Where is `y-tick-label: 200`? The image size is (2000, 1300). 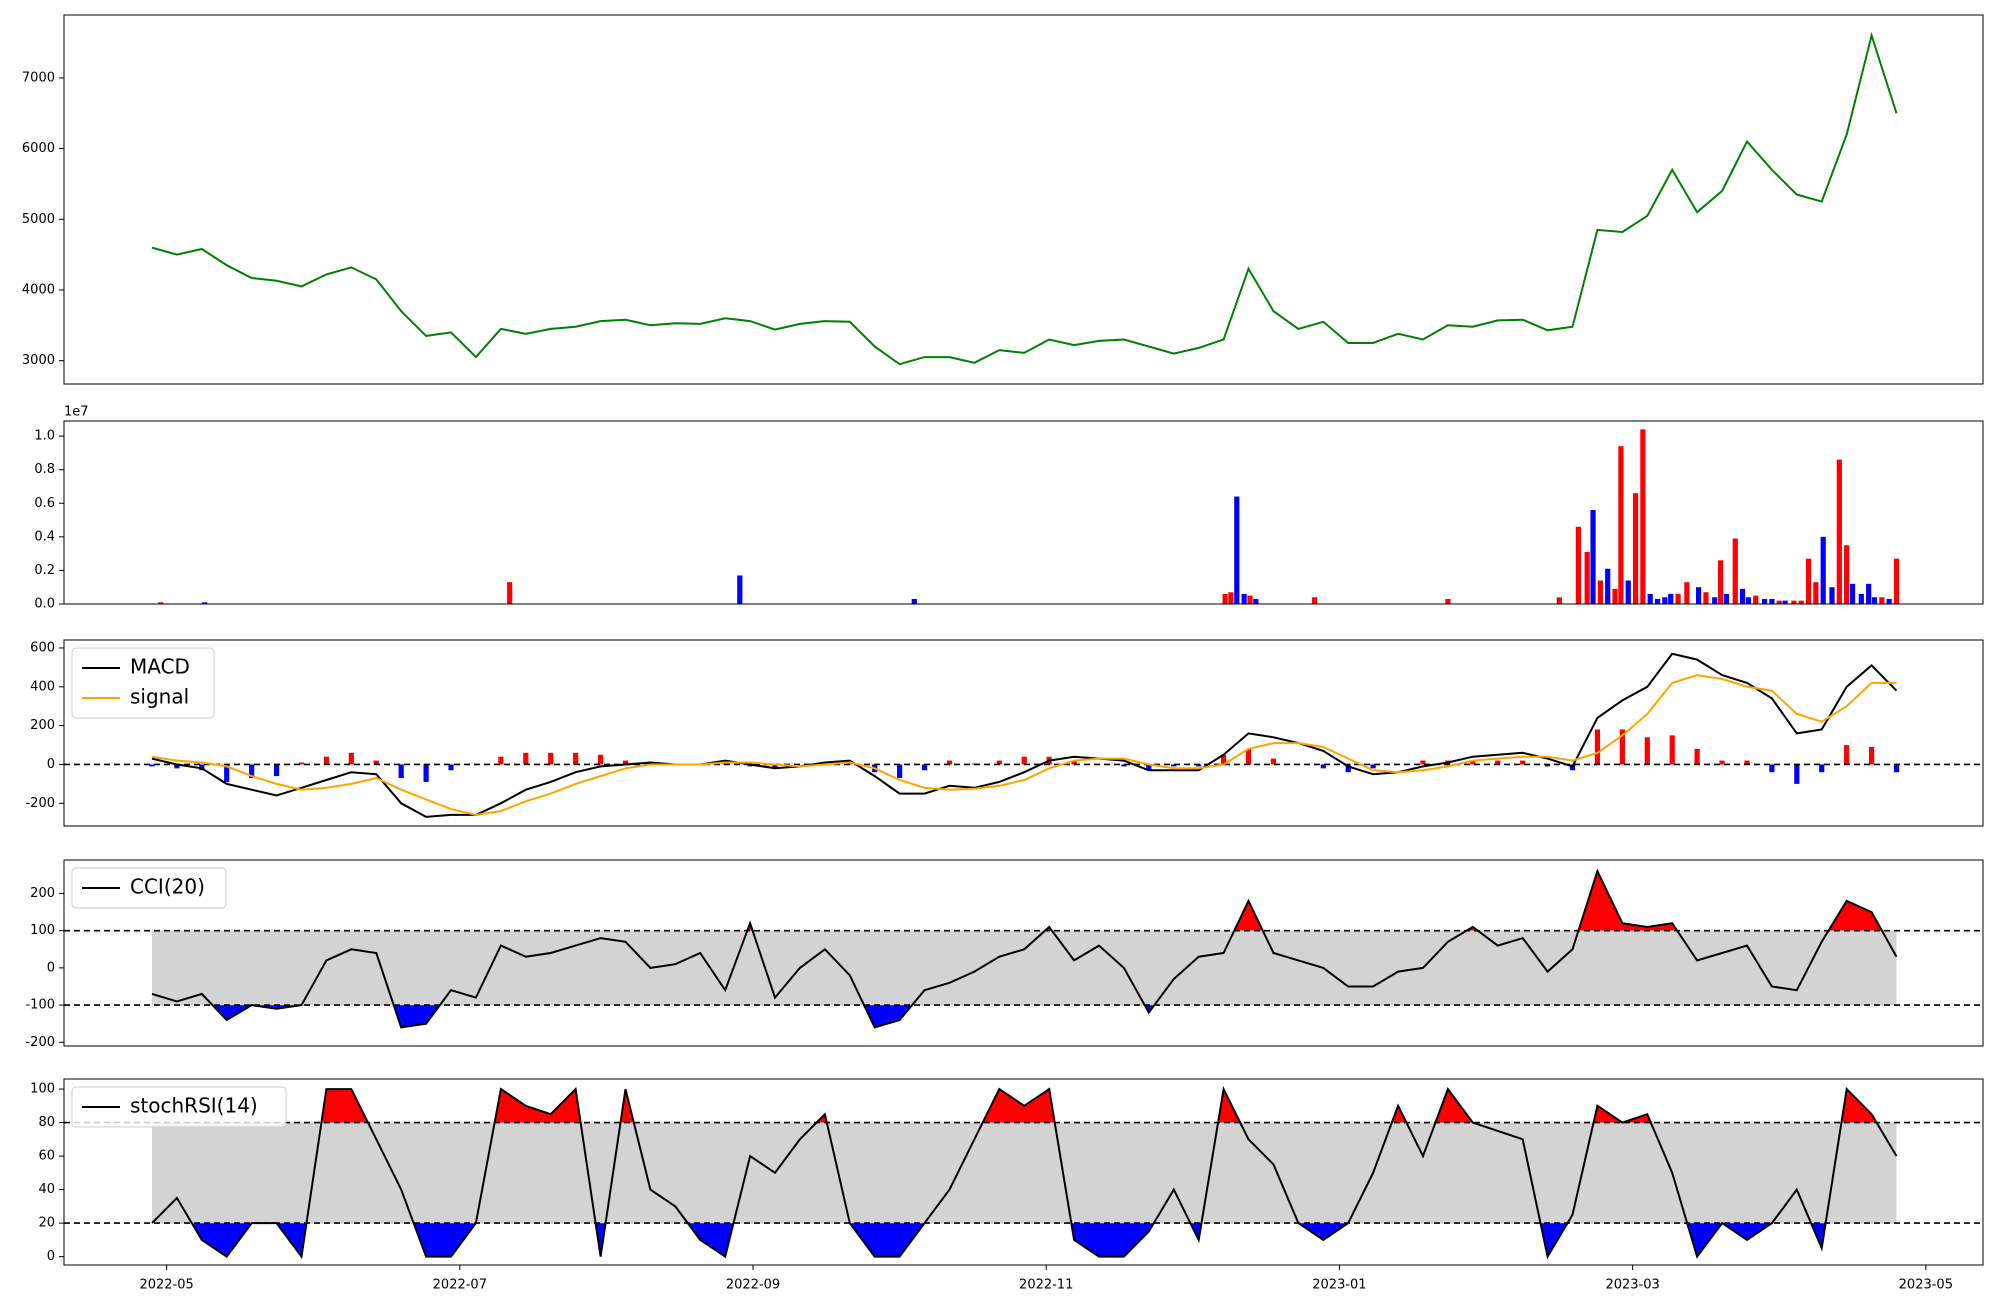 y-tick-label: 200 is located at coordinates (42, 893).